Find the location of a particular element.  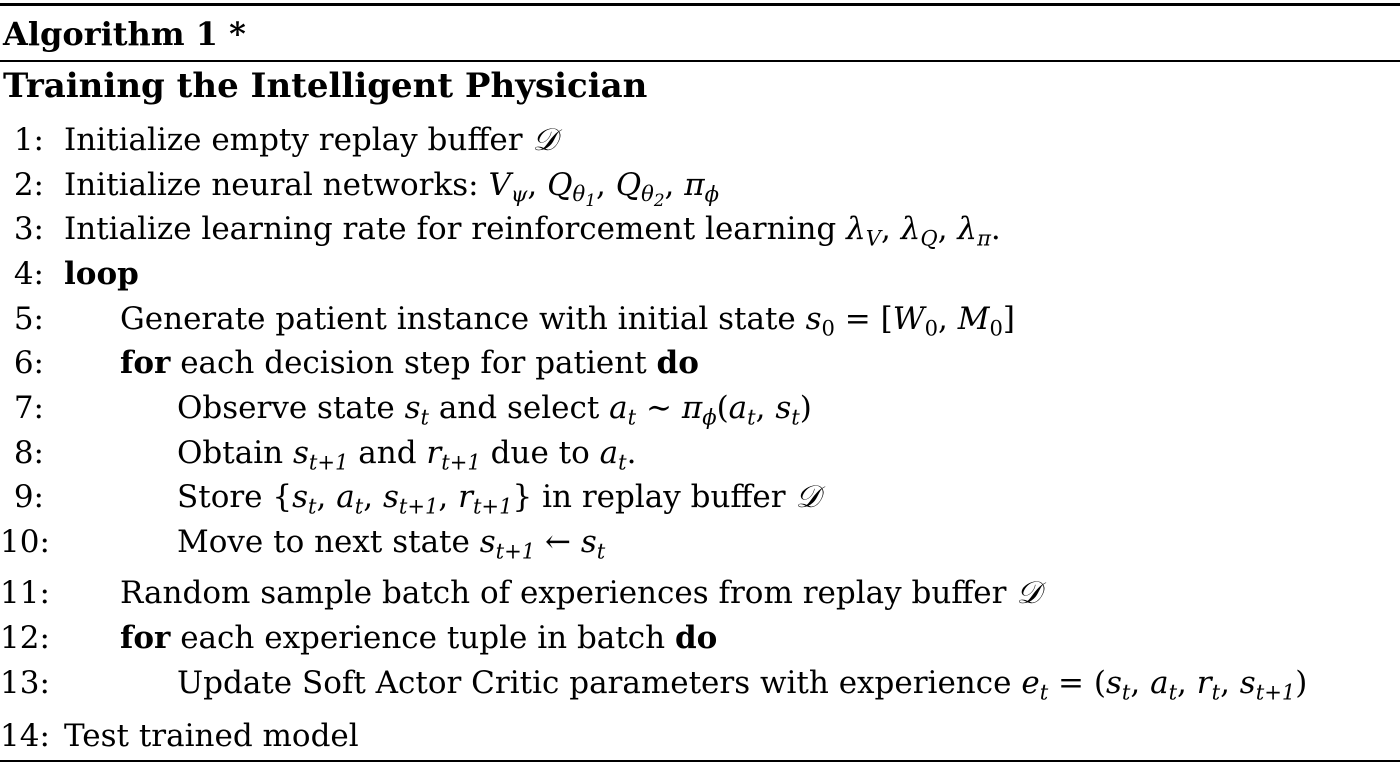

line-text: for each experience tuple in batch do is located at coordinates (419, 638).